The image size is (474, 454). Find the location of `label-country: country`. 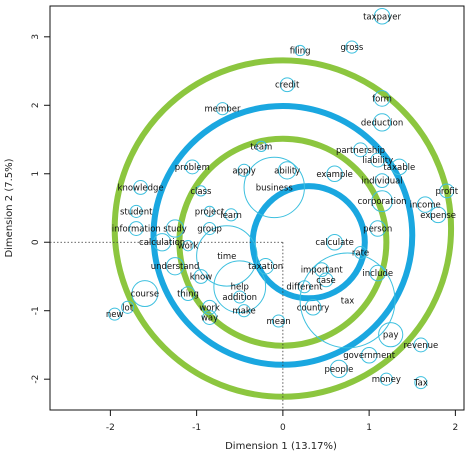

label-country: country is located at coordinates (313, 308).